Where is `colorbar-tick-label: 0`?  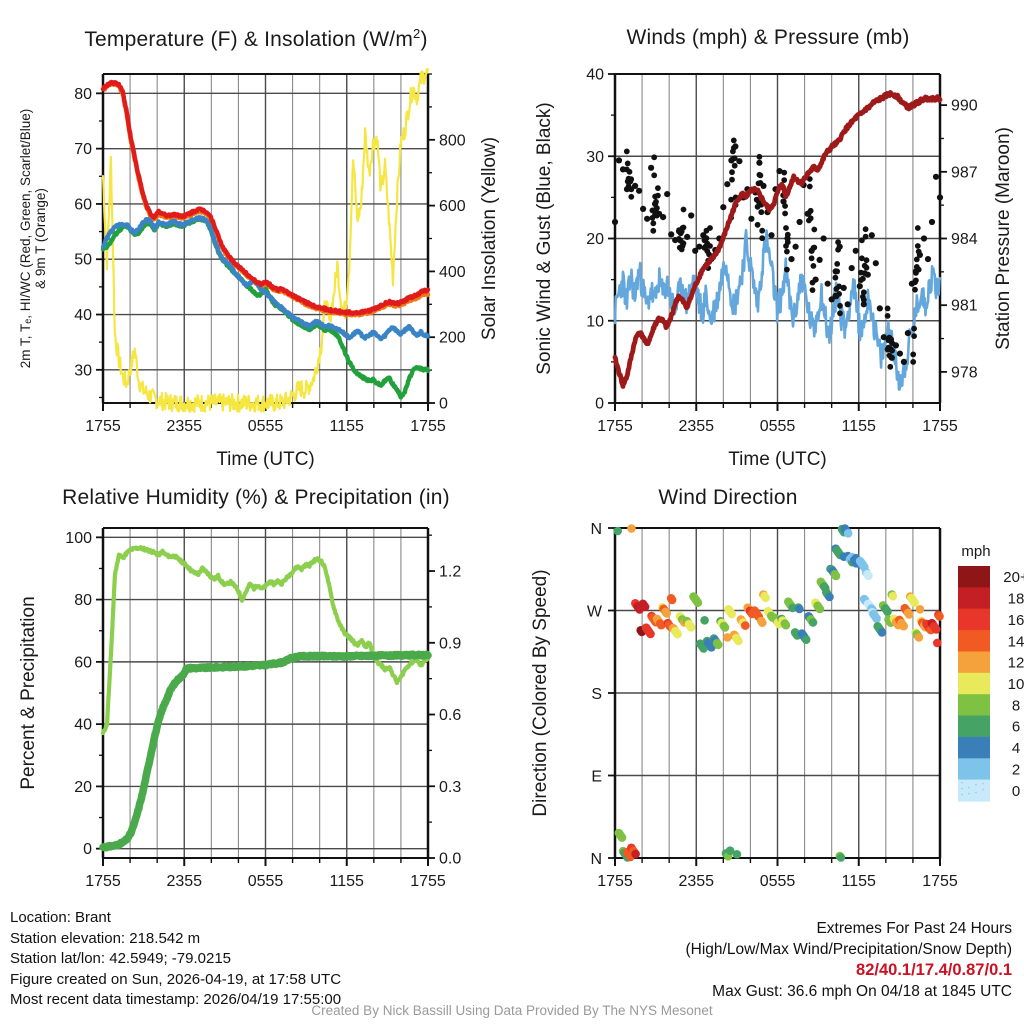 colorbar-tick-label: 0 is located at coordinates (1016, 791).